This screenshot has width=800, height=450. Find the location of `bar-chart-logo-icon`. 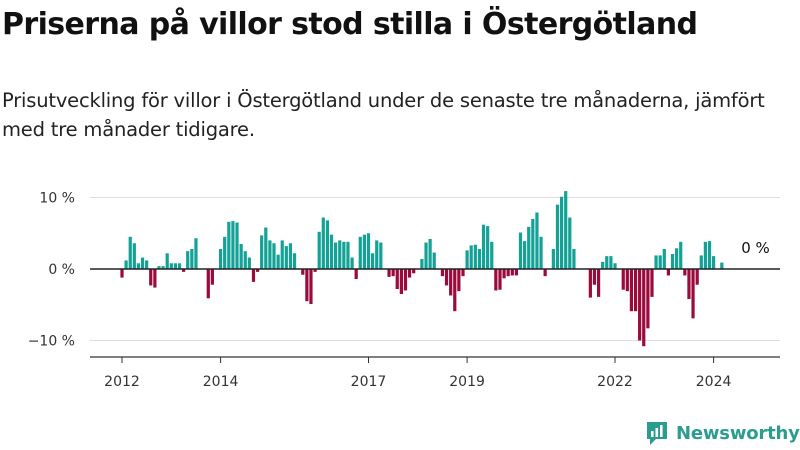

bar-chart-logo-icon is located at coordinates (657, 433).